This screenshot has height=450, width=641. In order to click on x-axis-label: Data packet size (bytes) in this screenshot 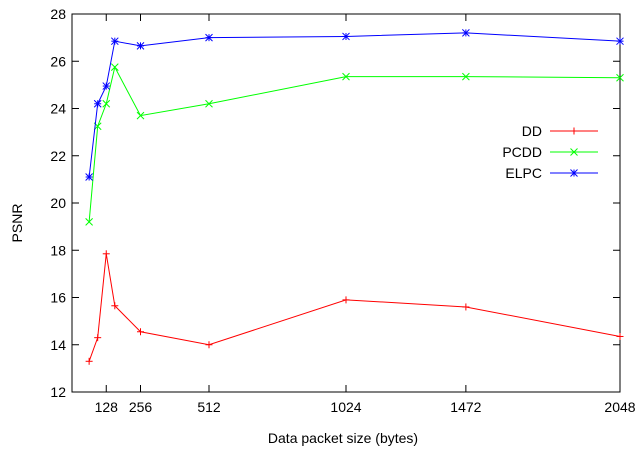, I will do `click(343, 438)`.